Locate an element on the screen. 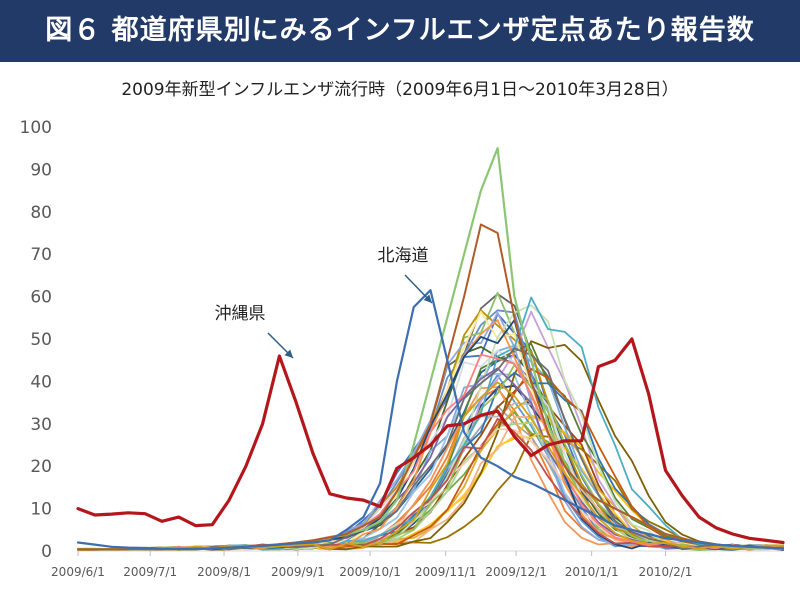 The image size is (800, 600). y-tick-label: 60 is located at coordinates (41, 298).